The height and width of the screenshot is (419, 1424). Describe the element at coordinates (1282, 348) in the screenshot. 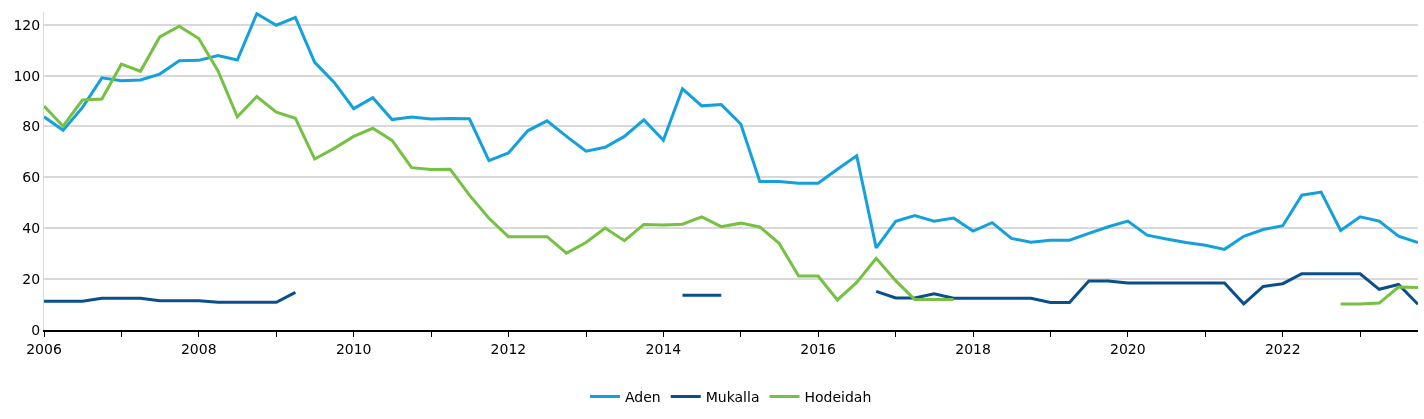

I see `x-tick-label: 2022` at that location.